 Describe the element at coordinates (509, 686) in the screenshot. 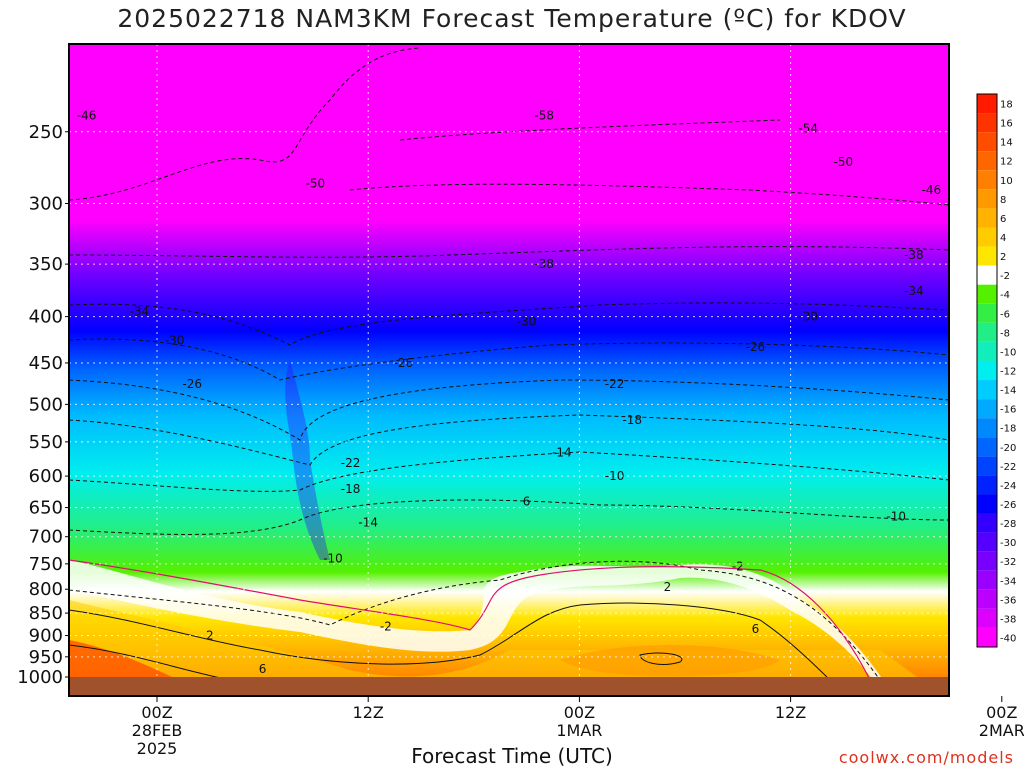

I see `ground-strip` at that location.